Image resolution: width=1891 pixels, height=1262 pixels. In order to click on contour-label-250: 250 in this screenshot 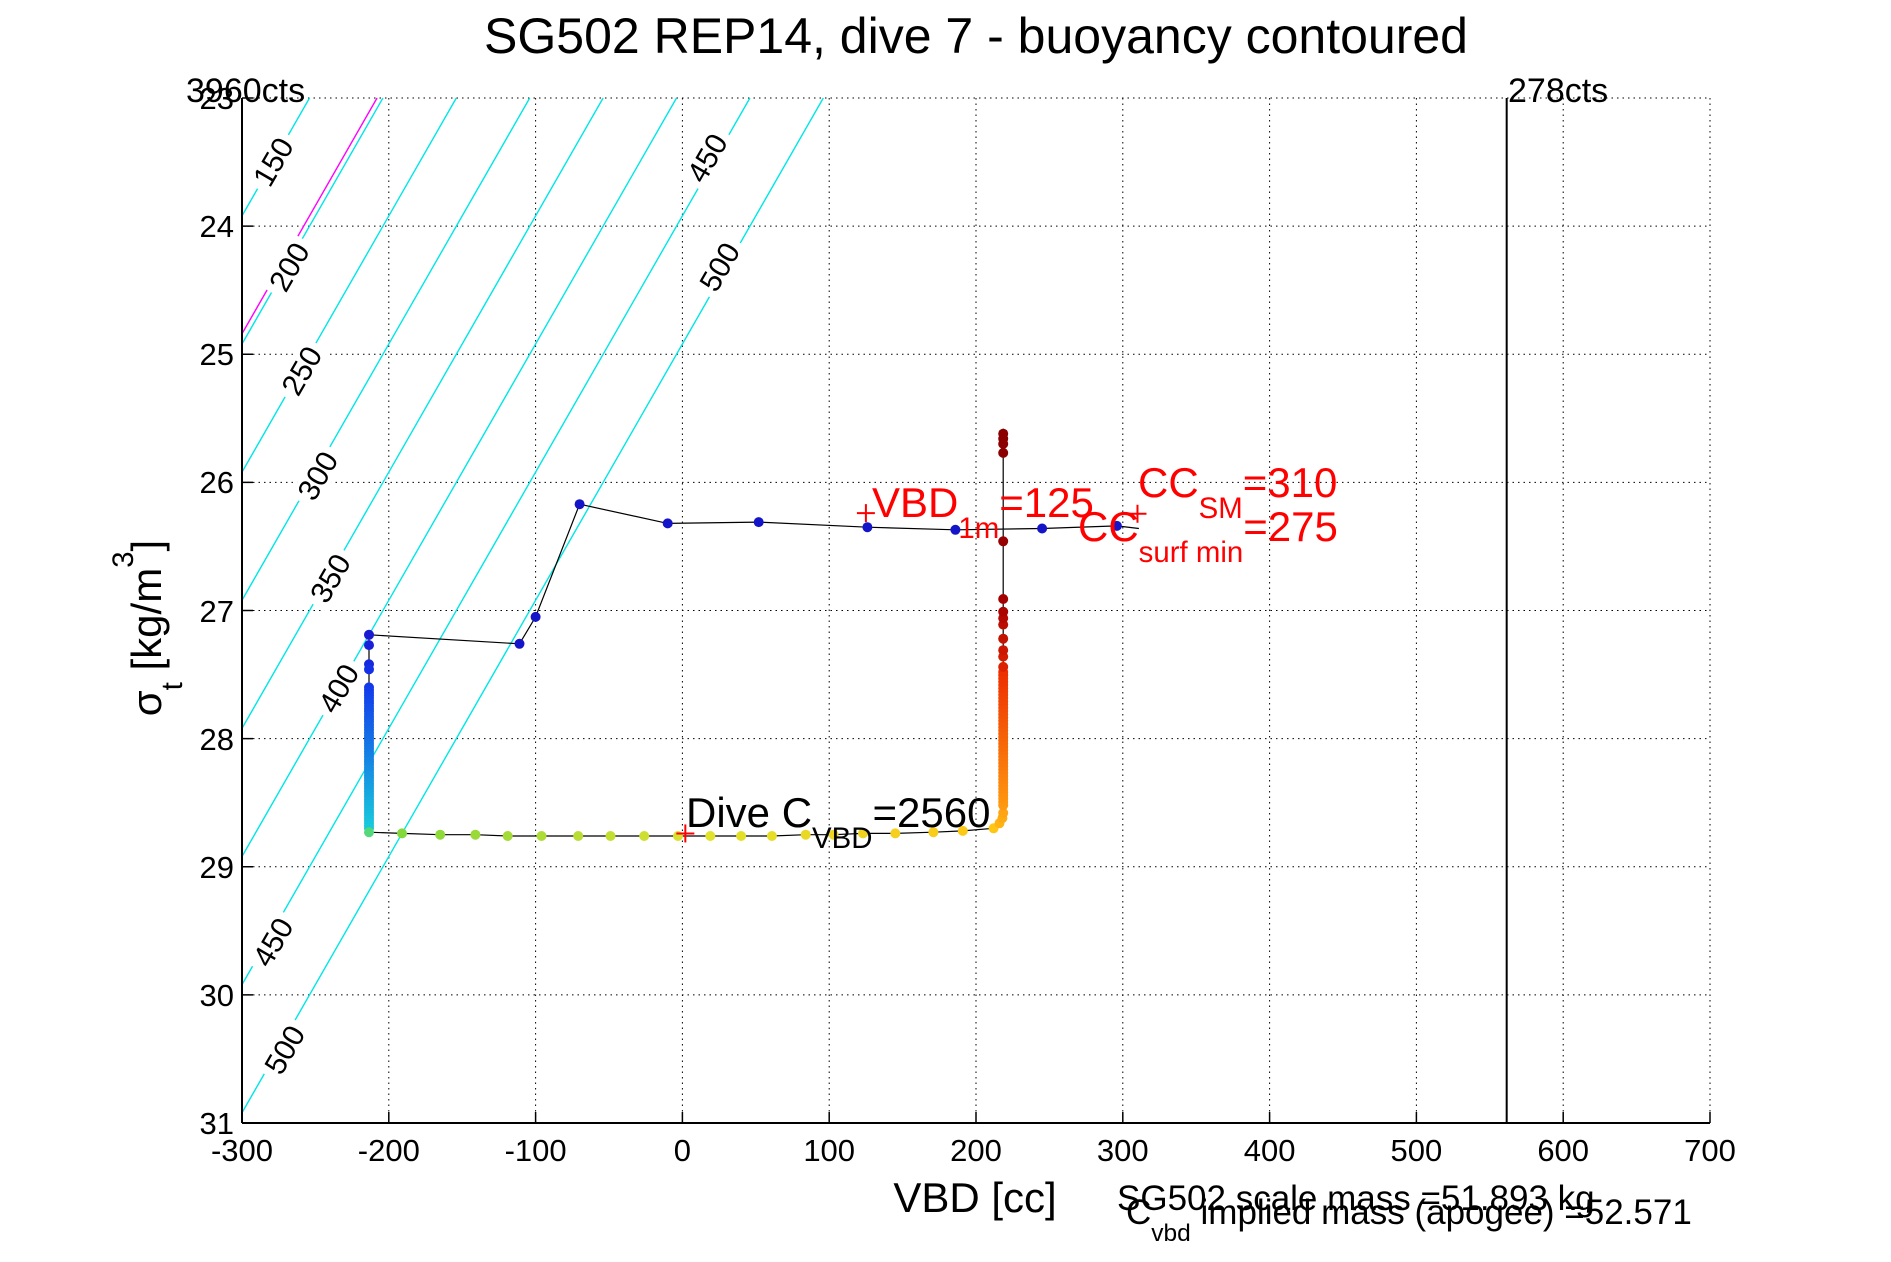, I will do `click(302, 371)`.